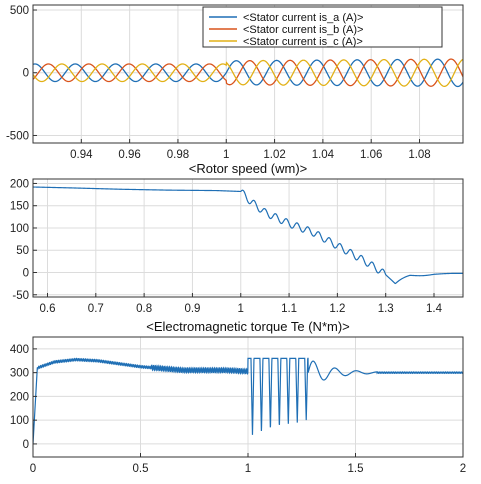  What do you see at coordinates (289, 309) in the screenshot?
I see `x-tick-label: 1.1` at bounding box center [289, 309].